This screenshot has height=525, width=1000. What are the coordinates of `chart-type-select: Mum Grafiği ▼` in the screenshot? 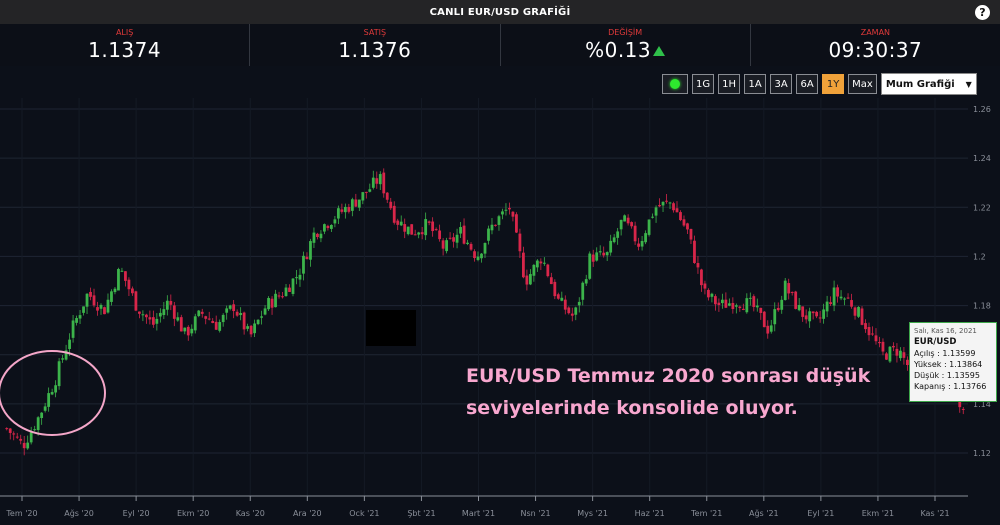 It's located at (928, 84).